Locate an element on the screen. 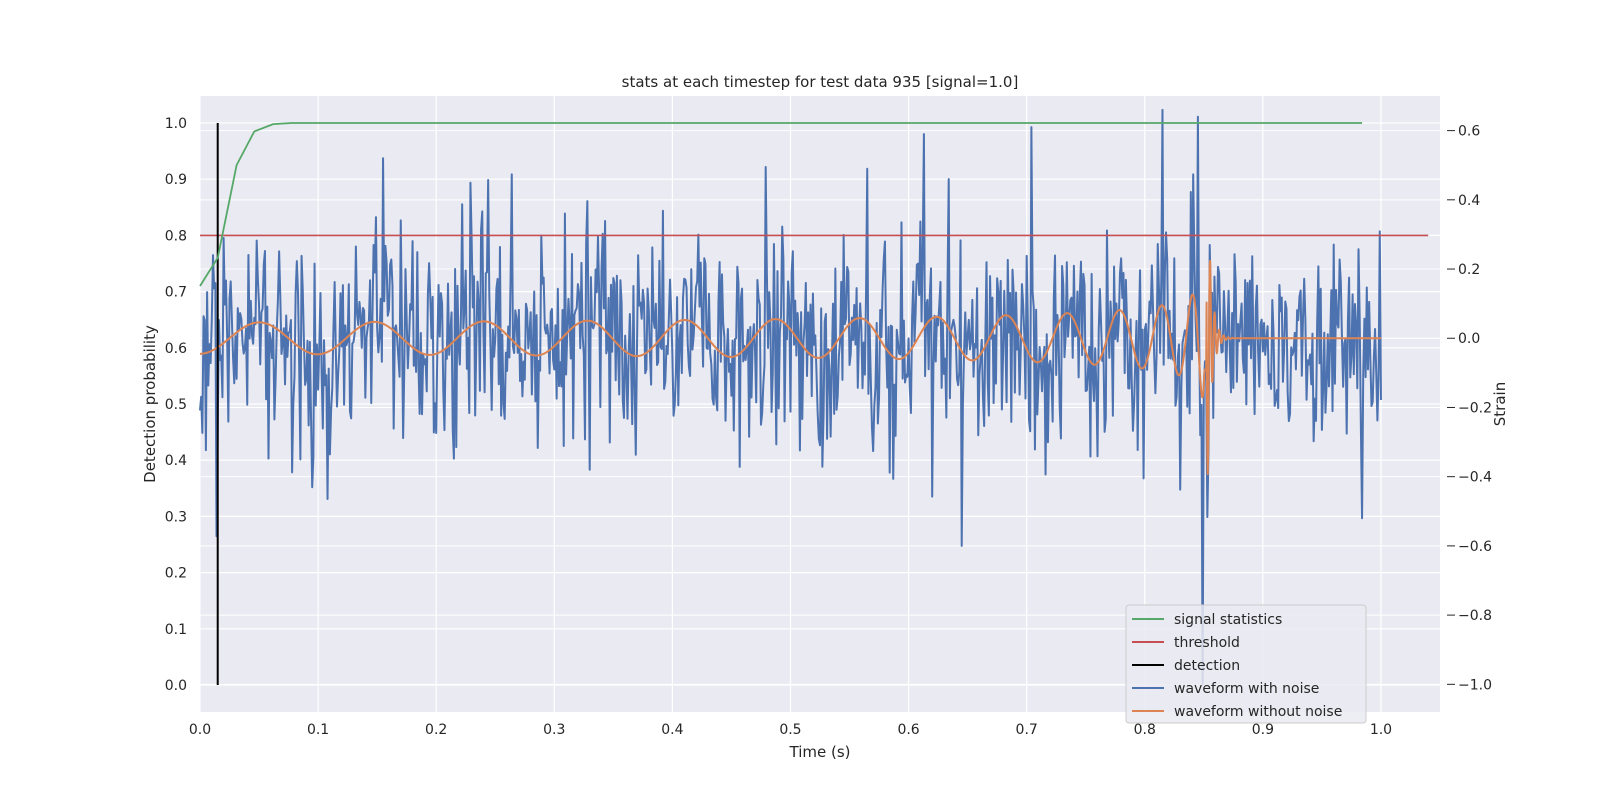 The height and width of the screenshot is (800, 1600). x-tick-label: 0.7 is located at coordinates (1027, 730).